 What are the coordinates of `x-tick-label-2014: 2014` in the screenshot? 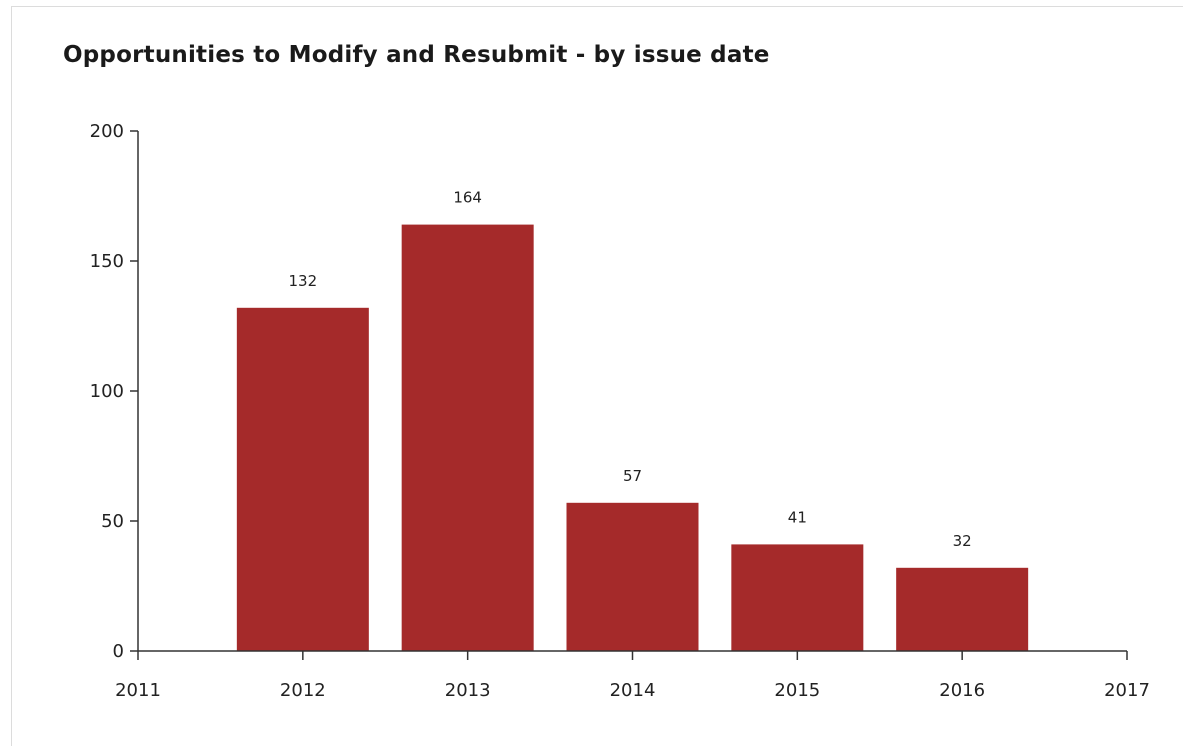 It's located at (633, 690).